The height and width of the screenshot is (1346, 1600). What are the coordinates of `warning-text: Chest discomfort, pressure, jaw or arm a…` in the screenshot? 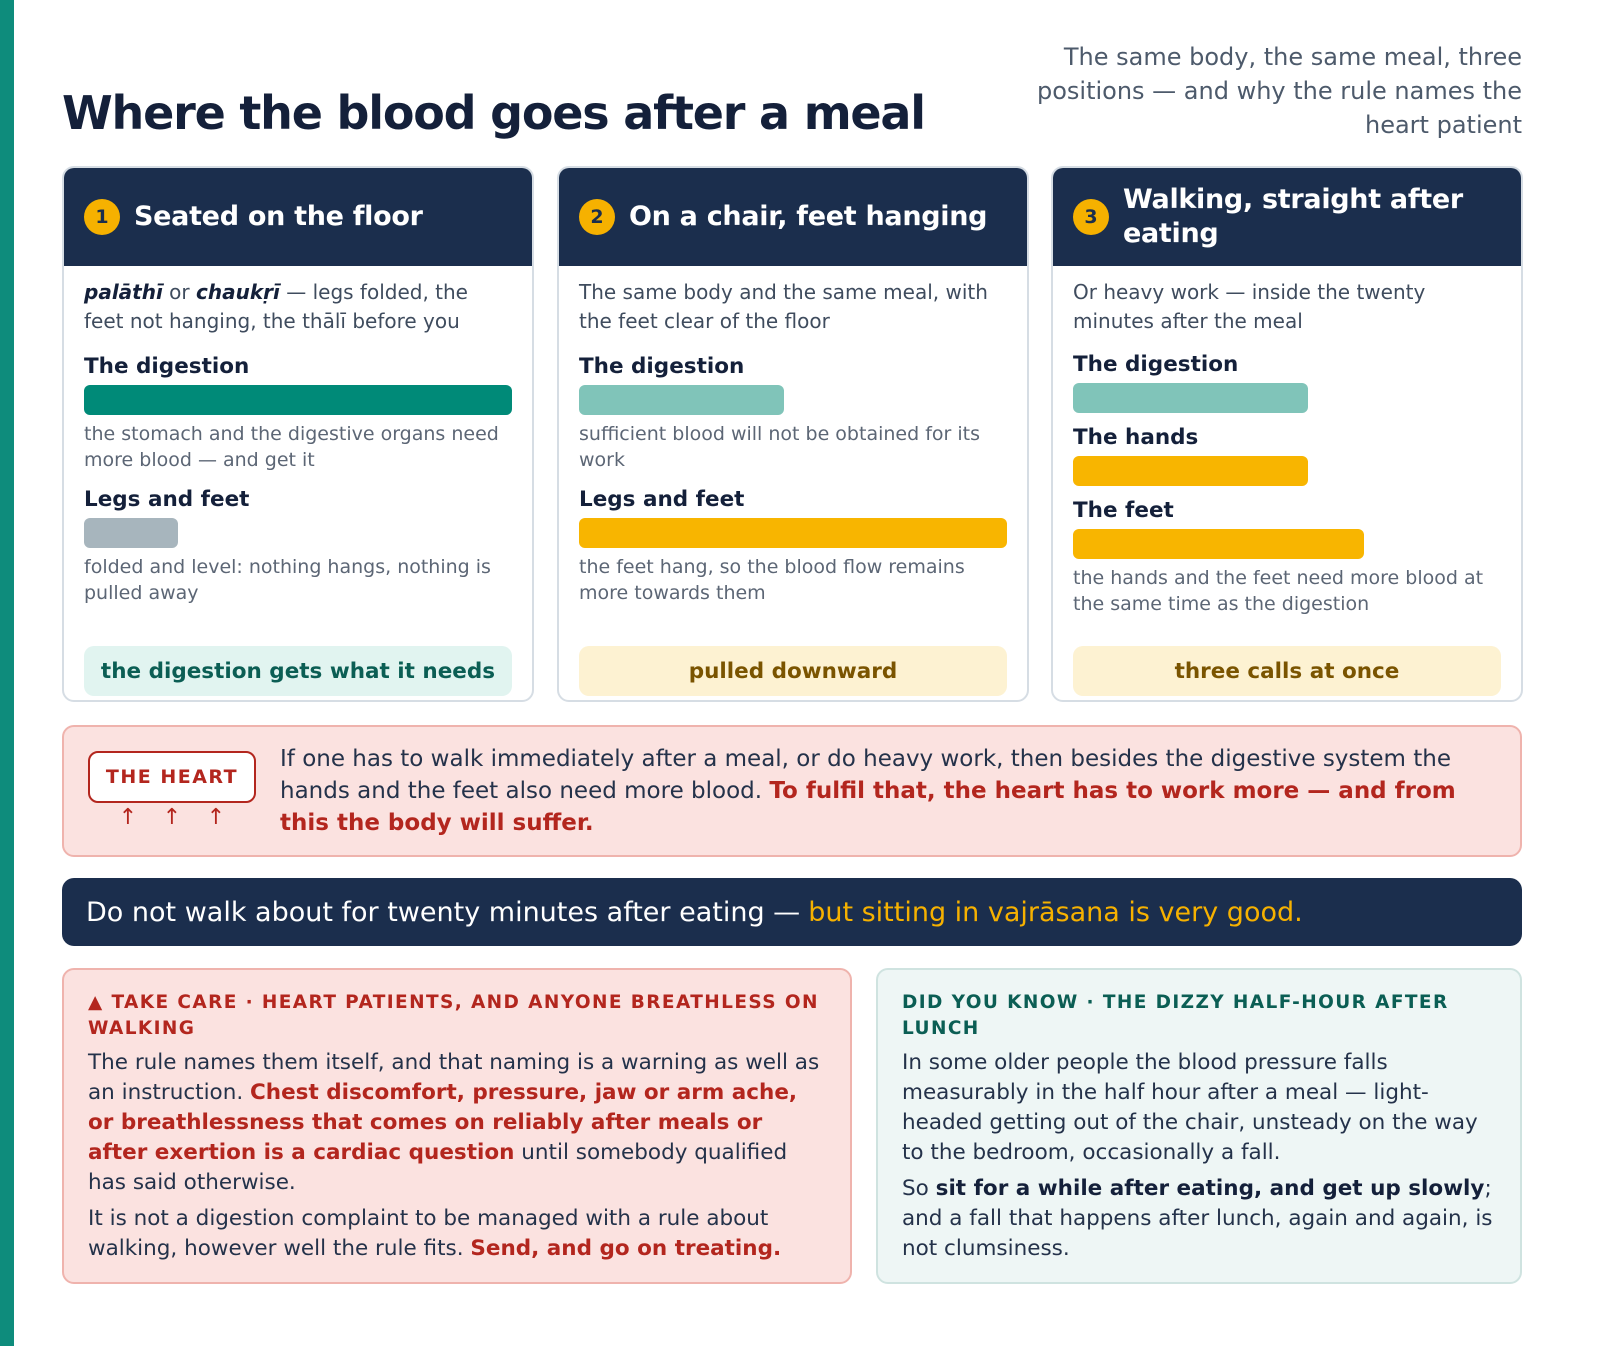 It's located at (443, 1122).